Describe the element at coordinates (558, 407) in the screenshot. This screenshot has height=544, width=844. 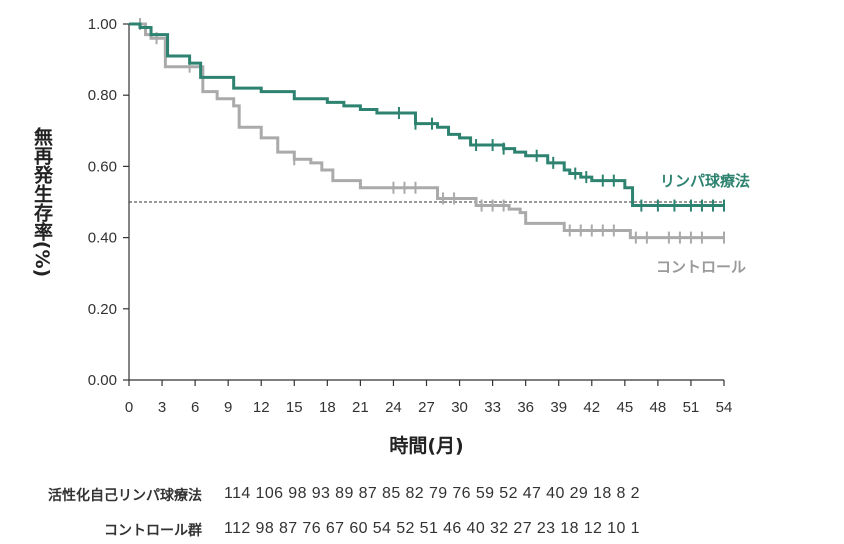
I see `x-tick-label: 39` at that location.